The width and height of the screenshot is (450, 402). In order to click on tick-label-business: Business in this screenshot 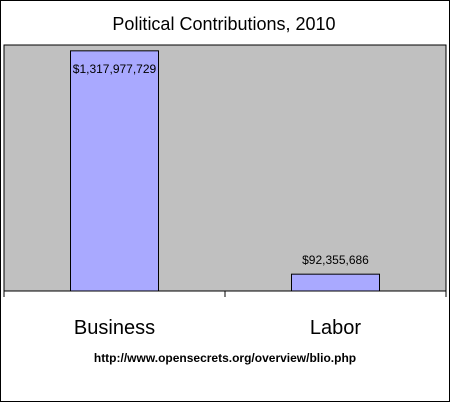, I will do `click(114, 328)`.